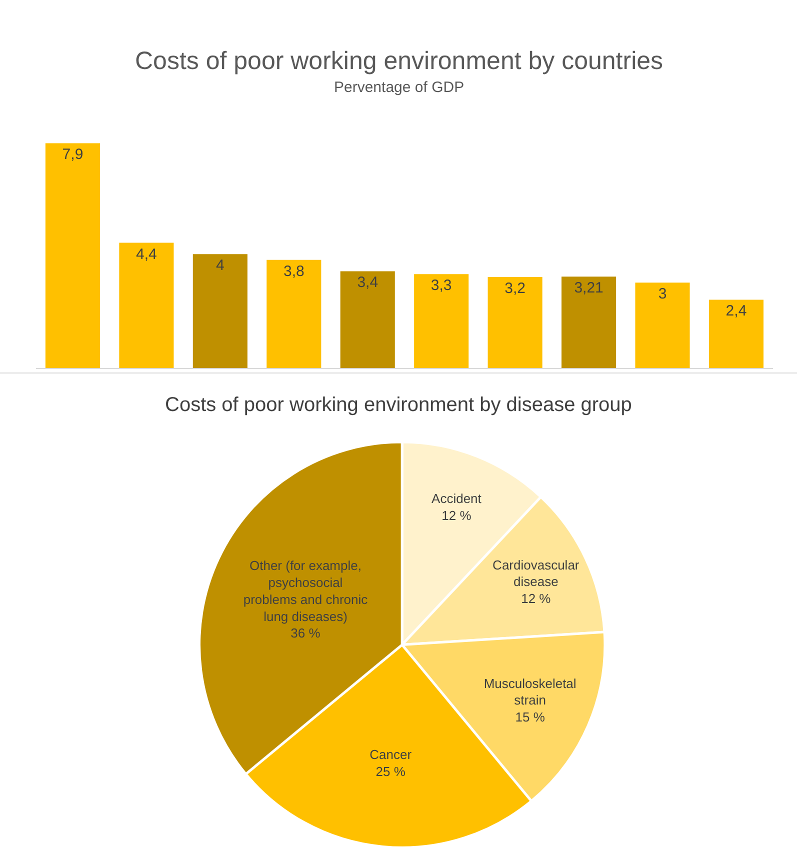 The height and width of the screenshot is (862, 797). Describe the element at coordinates (293, 271) in the screenshot. I see `data-label: 3,8` at that location.